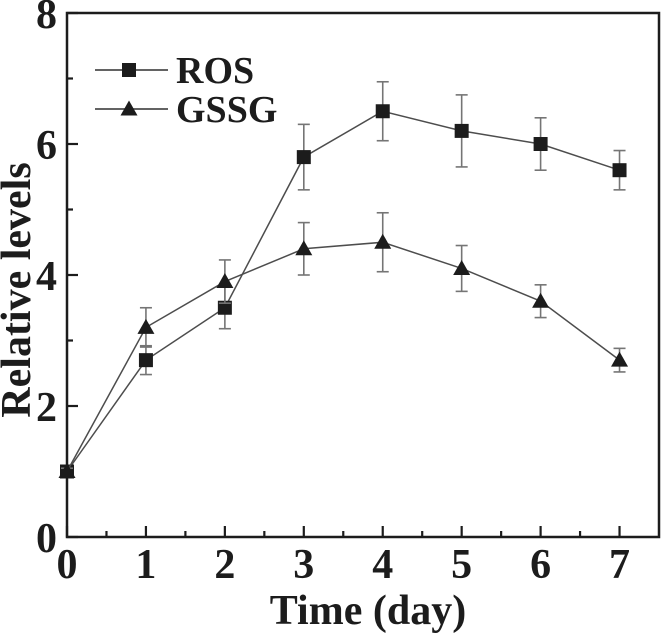  Describe the element at coordinates (215, 71) in the screenshot. I see `legend-label: ROS` at that location.